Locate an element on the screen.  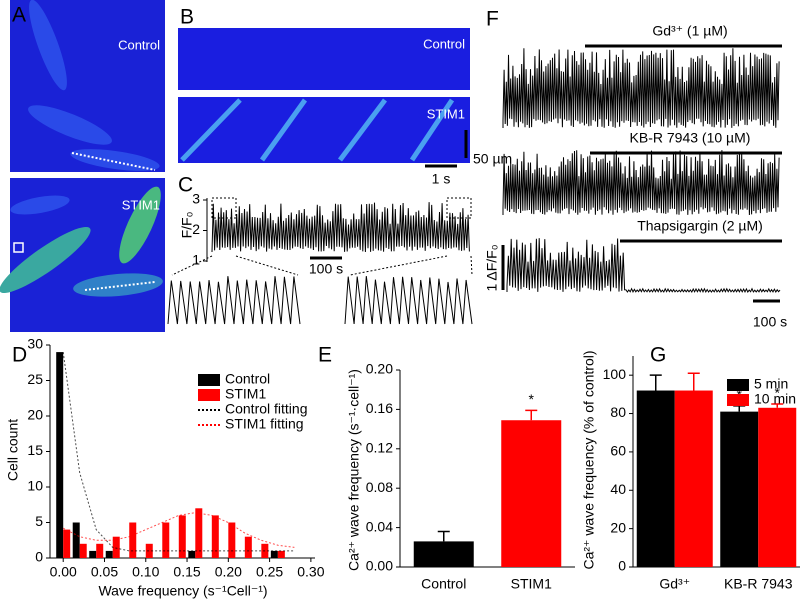
linescan-stim1 is located at coordinates (324, 130).